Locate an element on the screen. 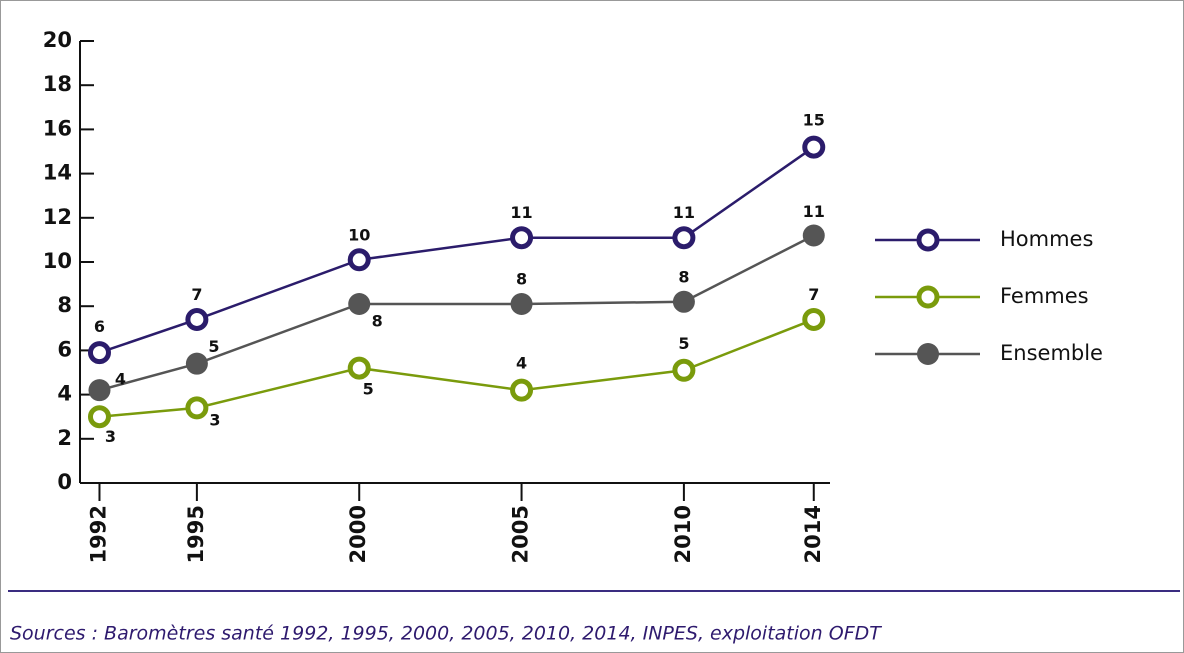 This screenshot has width=1184, height=653. legend-label: Femmes is located at coordinates (1044, 296).